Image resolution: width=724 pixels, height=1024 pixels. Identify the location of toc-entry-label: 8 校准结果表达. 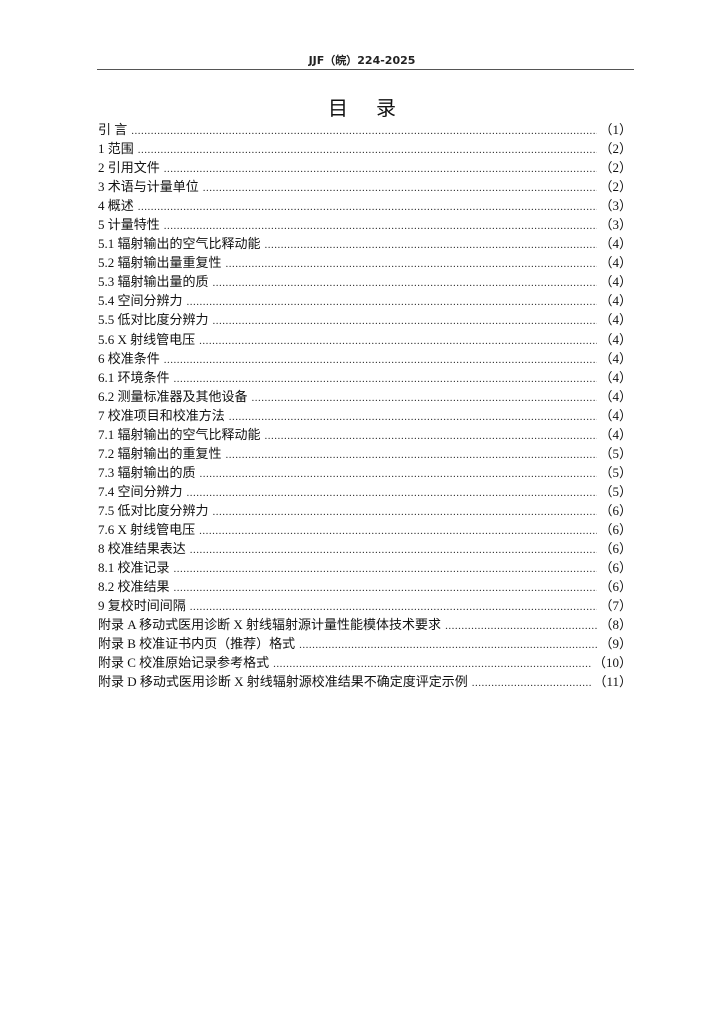
(142, 549).